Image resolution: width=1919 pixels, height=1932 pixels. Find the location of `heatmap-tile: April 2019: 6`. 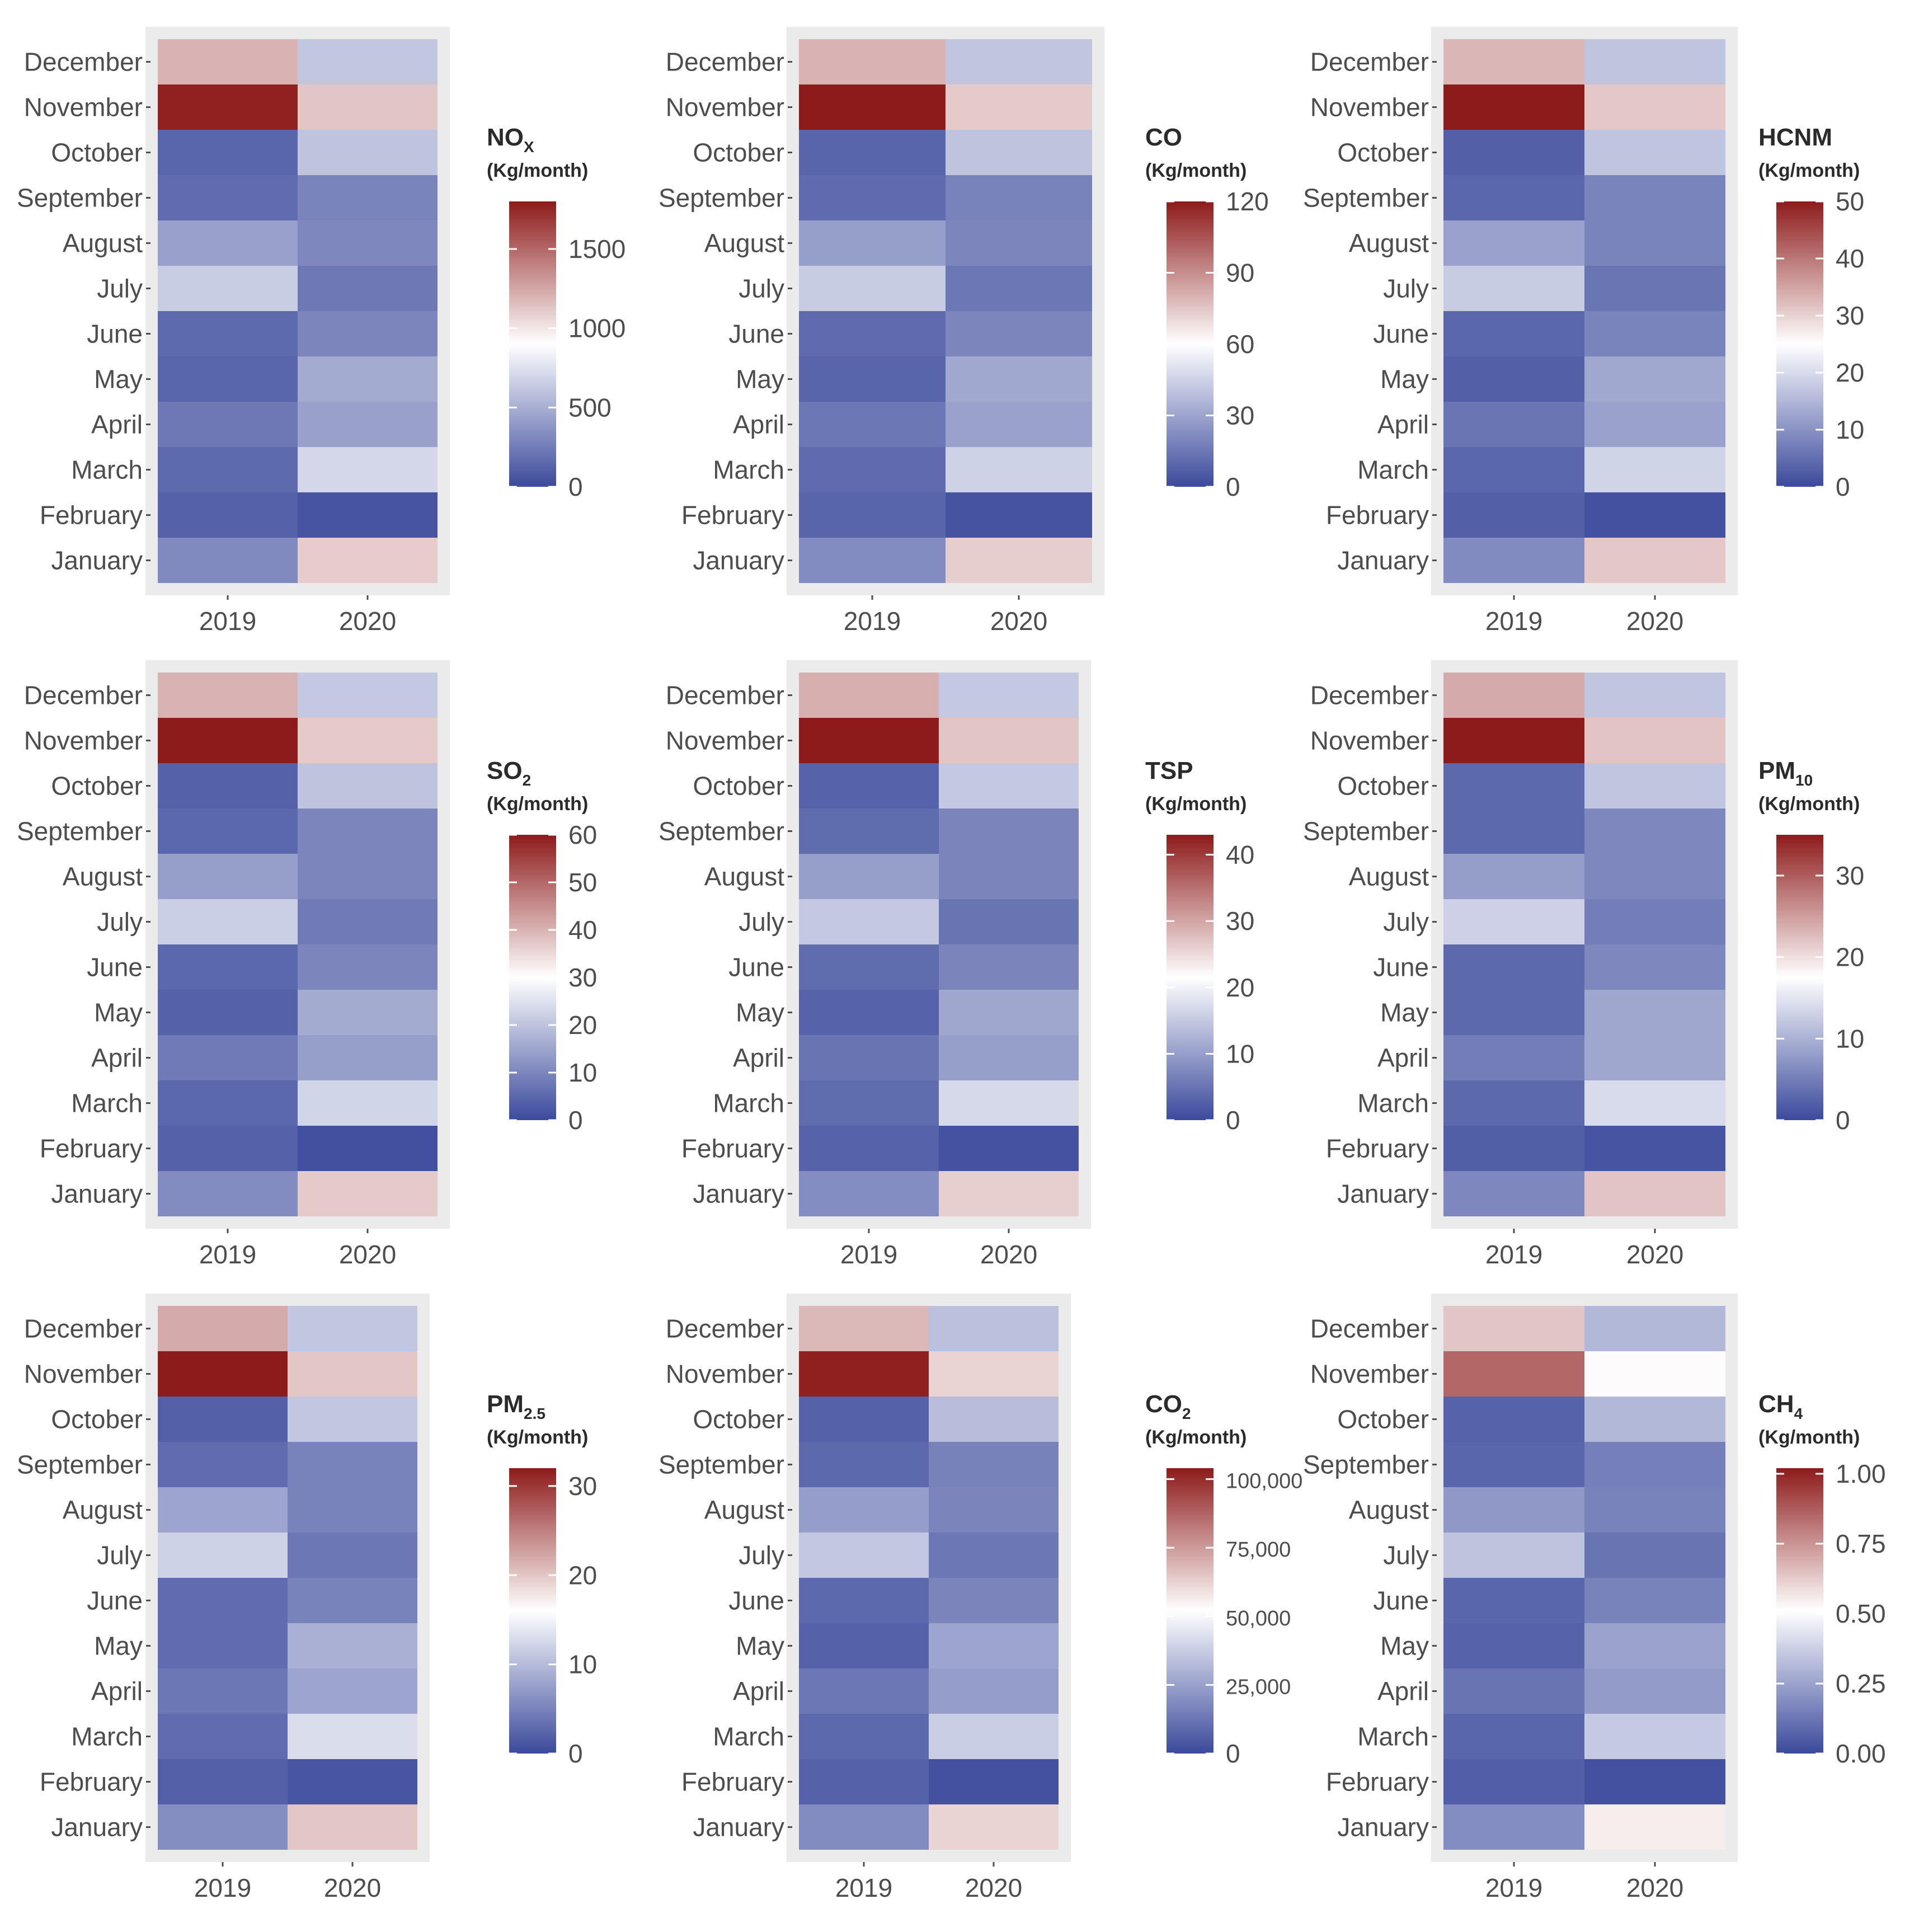

heatmap-tile: April 2019: 6 is located at coordinates (1514, 424).